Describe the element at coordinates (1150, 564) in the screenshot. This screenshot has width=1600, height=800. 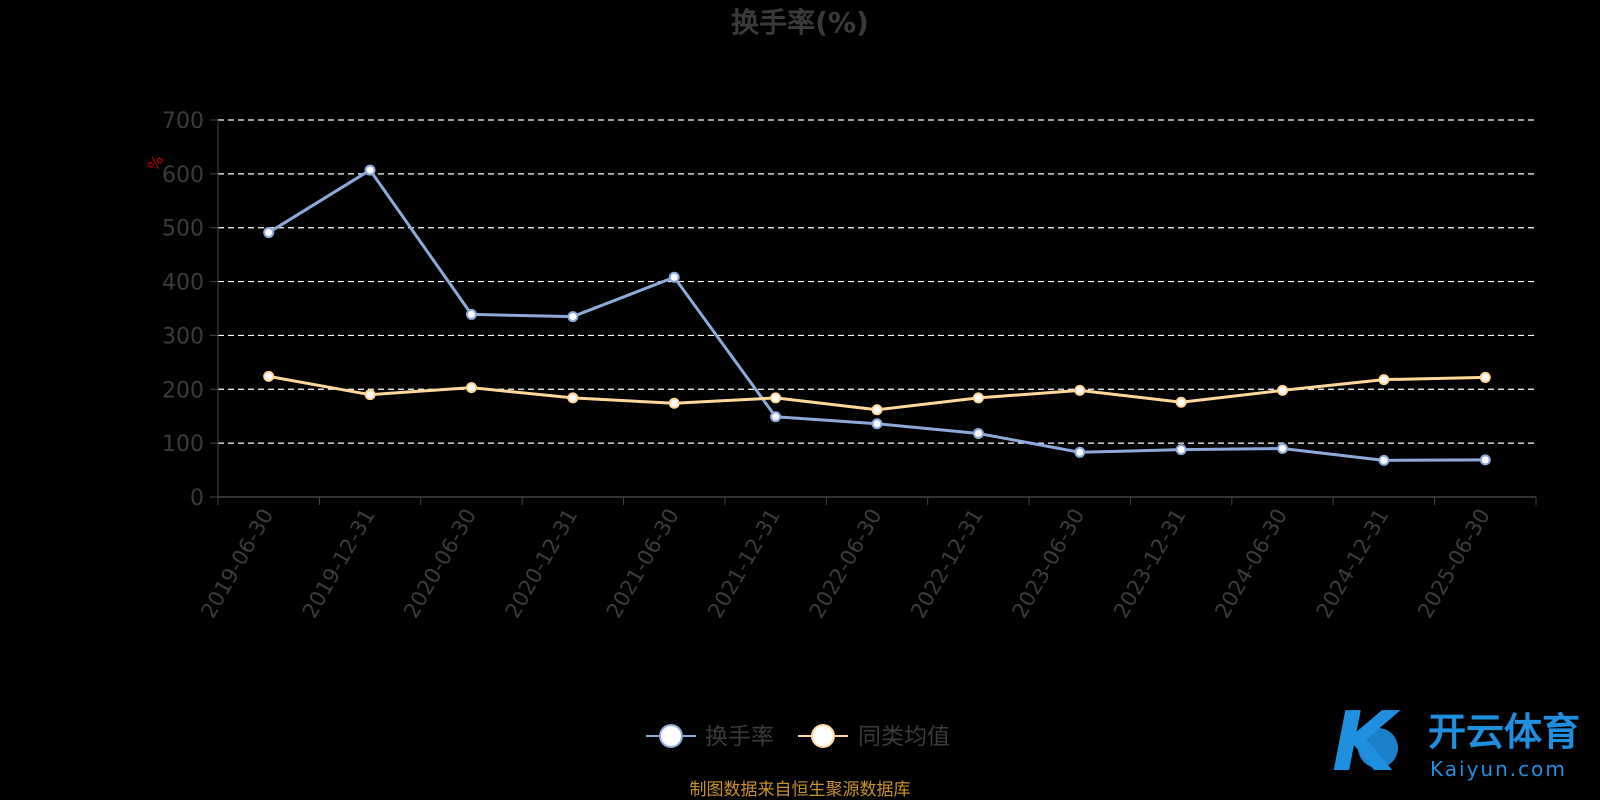
I see `x-tick-label: 2023-12-31` at that location.